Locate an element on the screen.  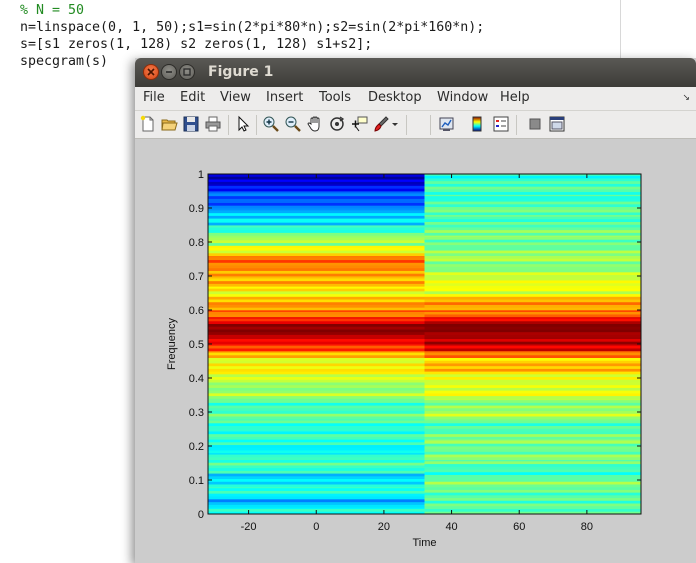
zoom-in-icon is located at coordinates (271, 124).